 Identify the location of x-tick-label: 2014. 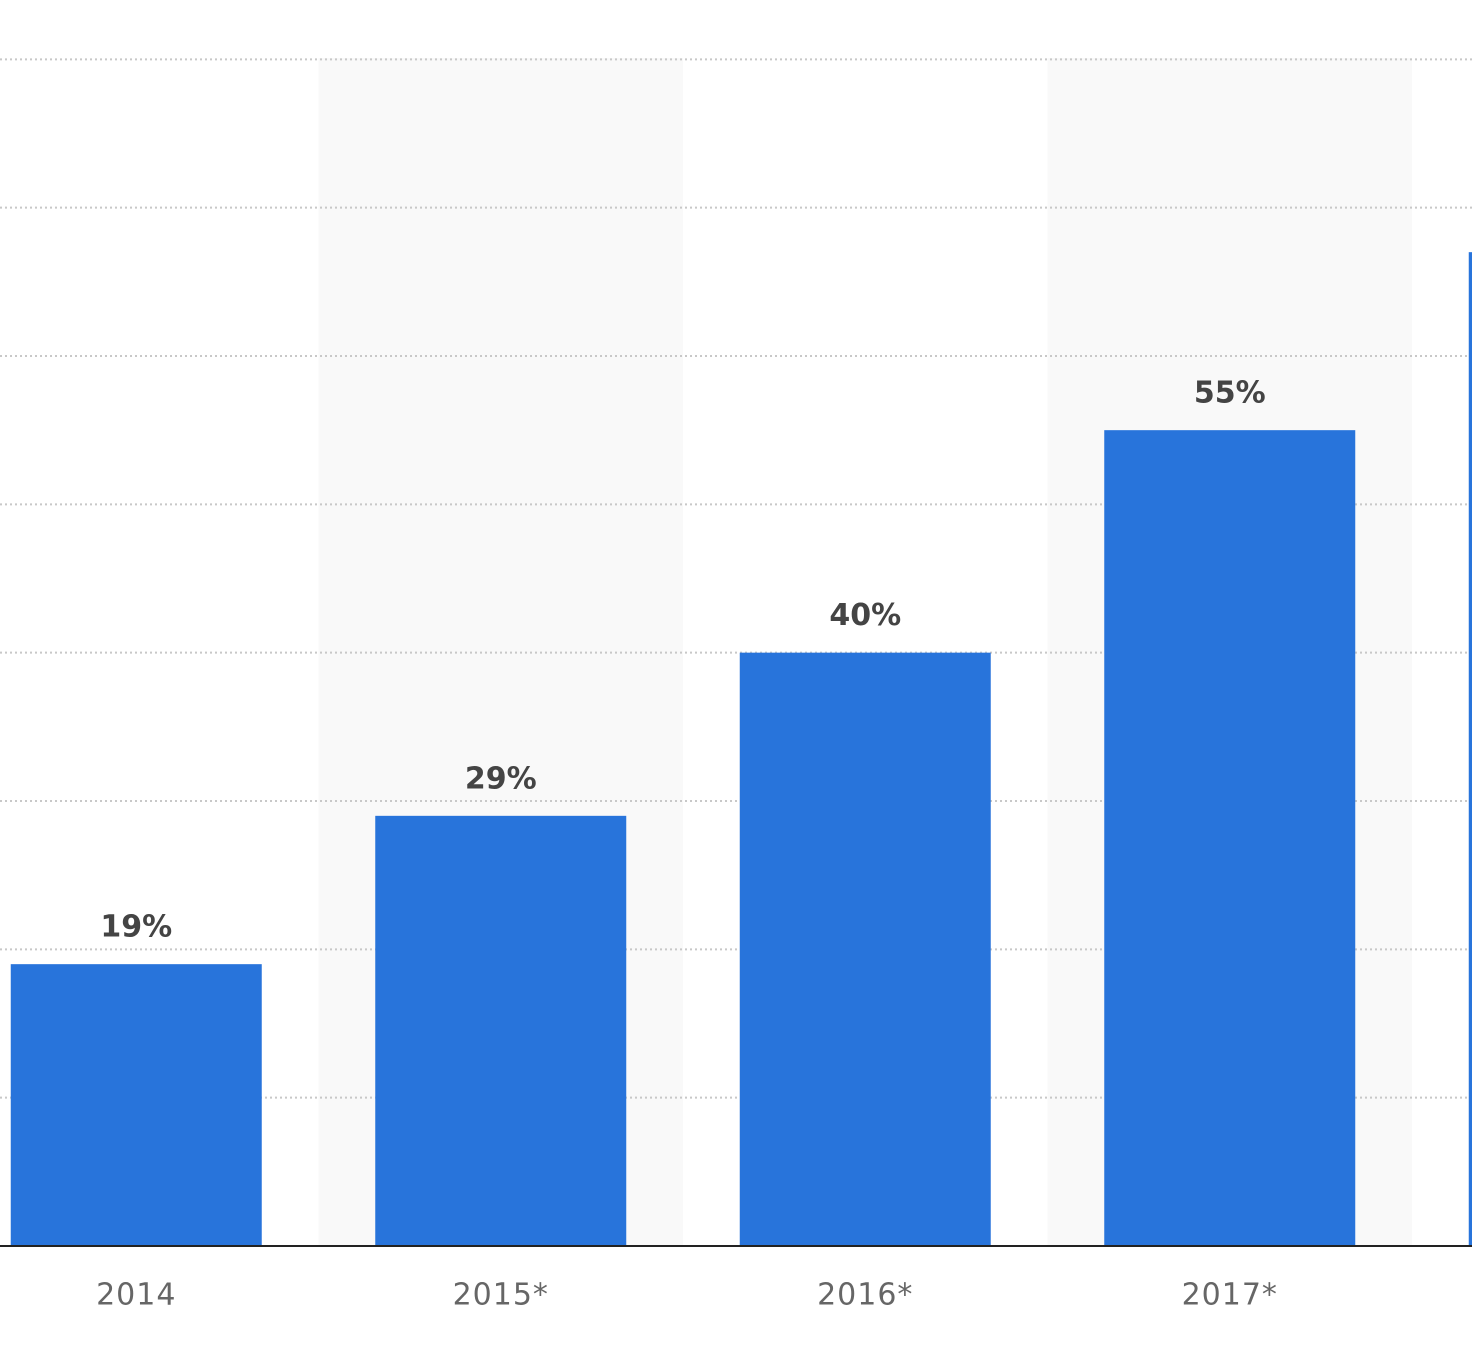
(136, 1295).